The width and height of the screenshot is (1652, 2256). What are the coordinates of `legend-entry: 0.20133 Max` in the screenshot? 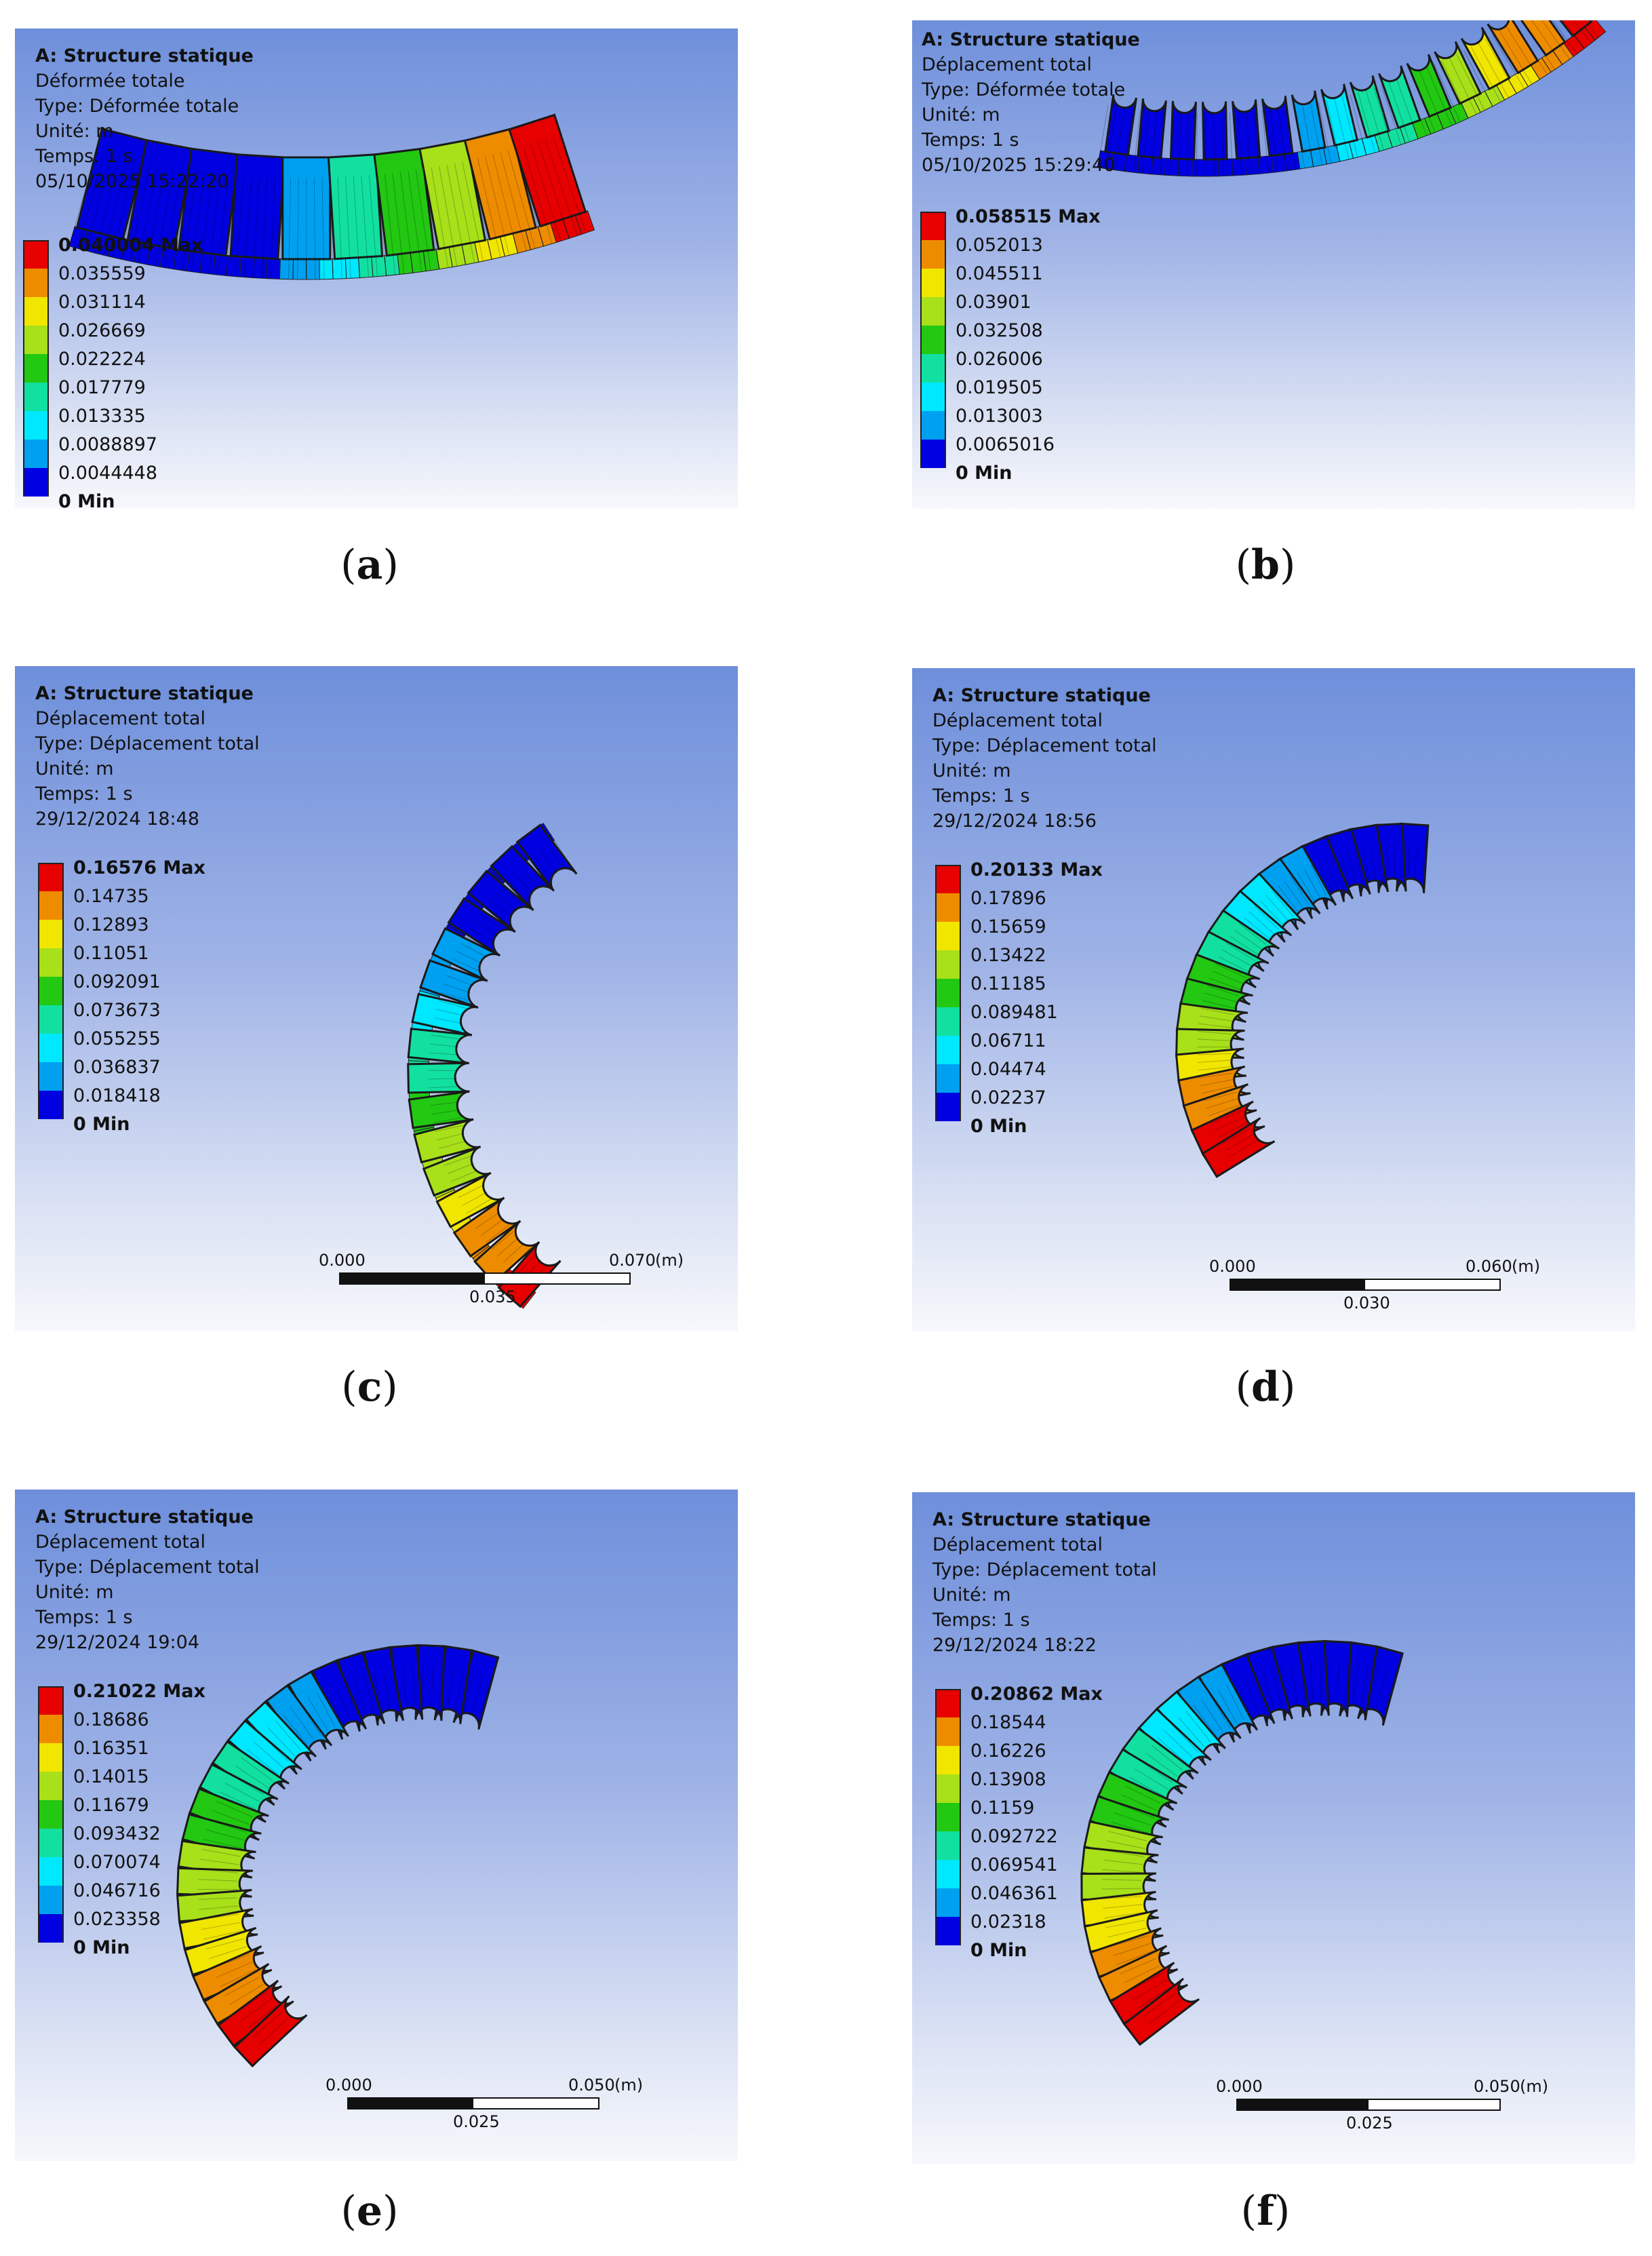 It's located at (1019, 876).